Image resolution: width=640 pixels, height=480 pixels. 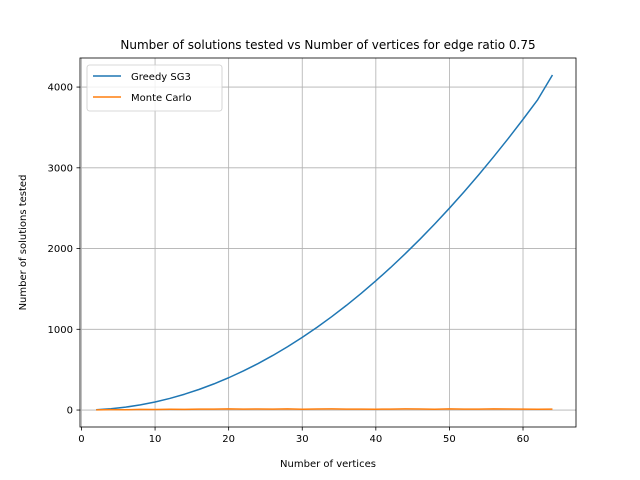 What do you see at coordinates (81, 439) in the screenshot?
I see `x-tick-label: 0` at bounding box center [81, 439].